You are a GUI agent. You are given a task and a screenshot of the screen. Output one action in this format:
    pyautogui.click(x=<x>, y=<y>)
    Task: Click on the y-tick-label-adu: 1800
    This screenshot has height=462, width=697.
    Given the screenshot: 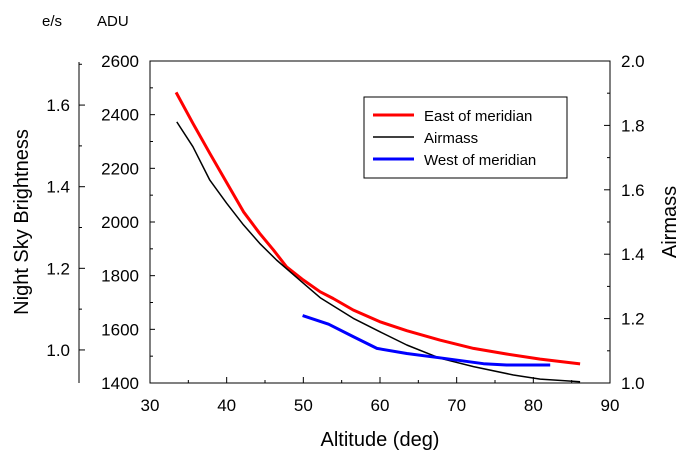 What is the action you would take?
    pyautogui.click(x=120, y=276)
    